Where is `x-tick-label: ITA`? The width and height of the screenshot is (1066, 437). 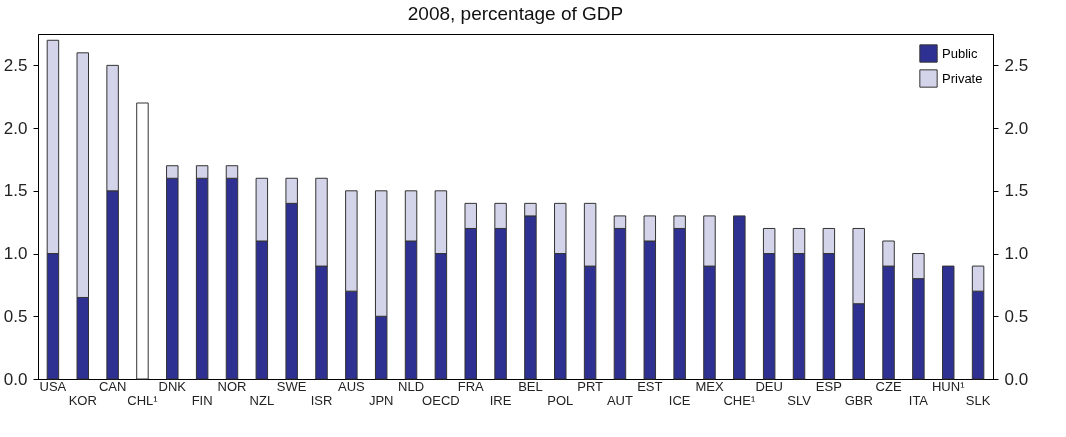 x-tick-label: ITA is located at coordinates (918, 400).